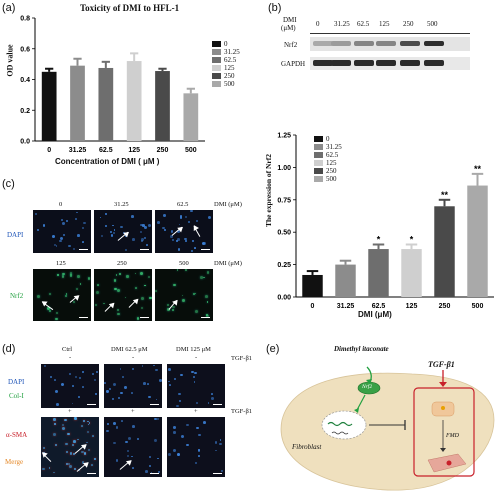 The image size is (500, 498). Describe the element at coordinates (307, 447) in the screenshot. I see `e-fibroblast-label: Fibroblast` at that location.